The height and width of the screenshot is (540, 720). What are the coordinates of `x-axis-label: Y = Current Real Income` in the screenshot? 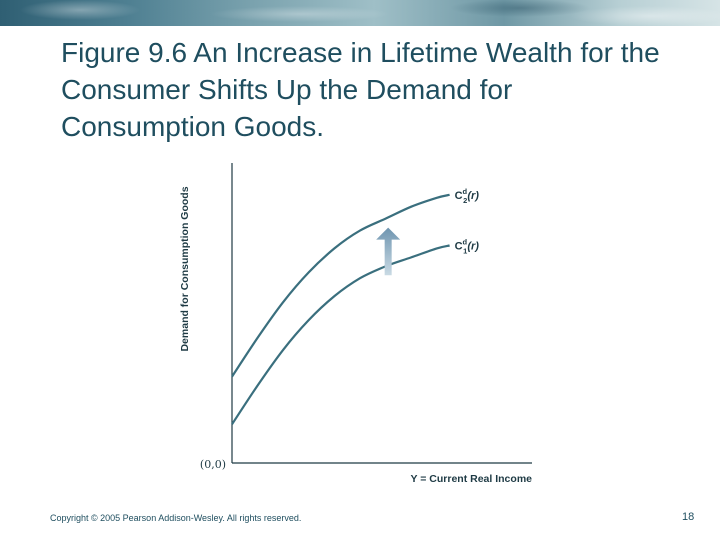 It's located at (472, 479).